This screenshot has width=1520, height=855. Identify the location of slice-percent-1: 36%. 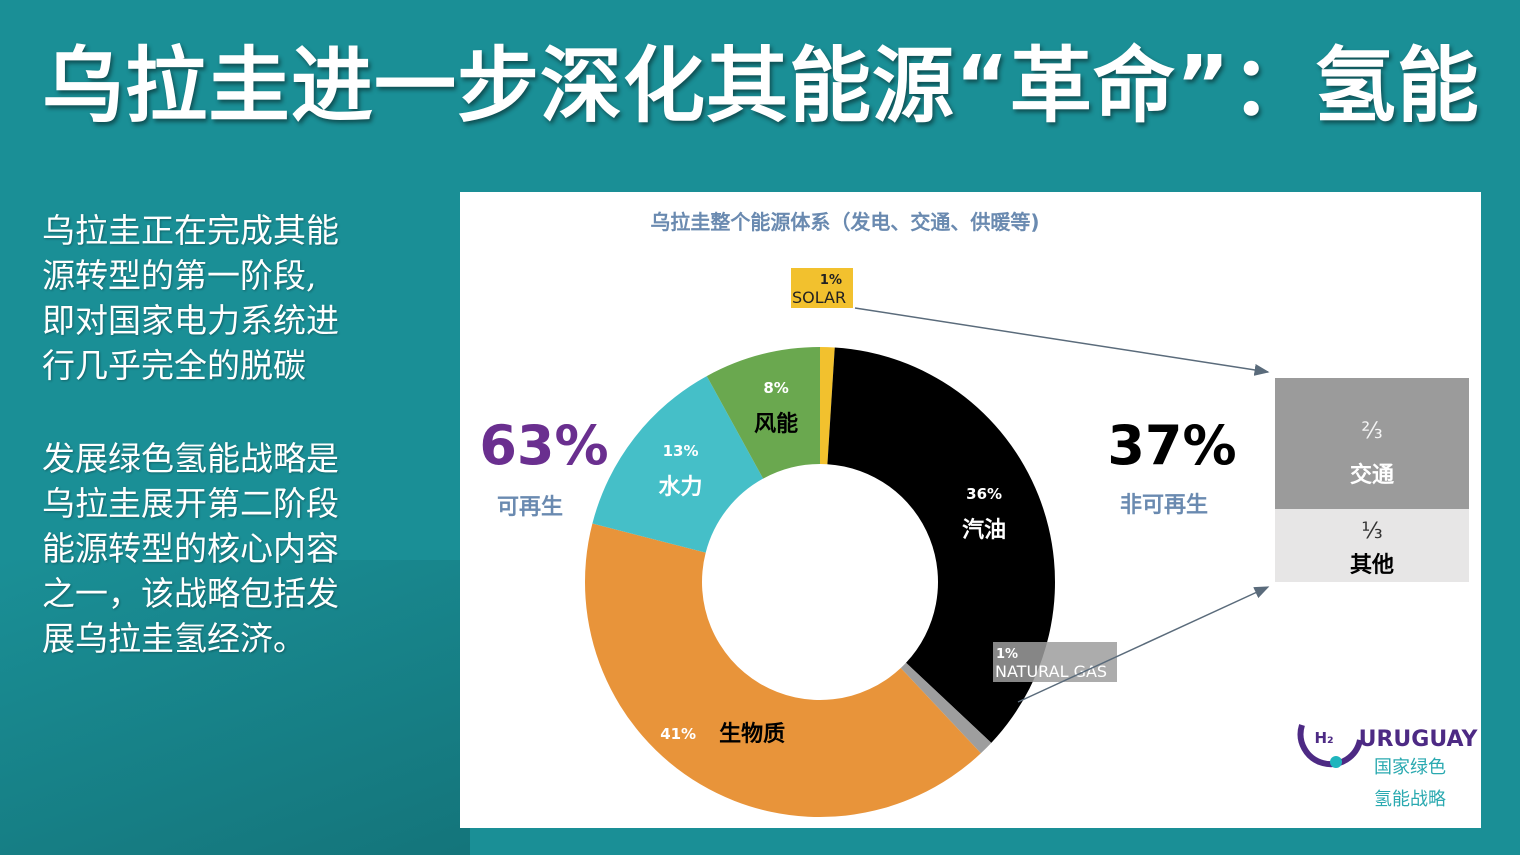
(984, 494).